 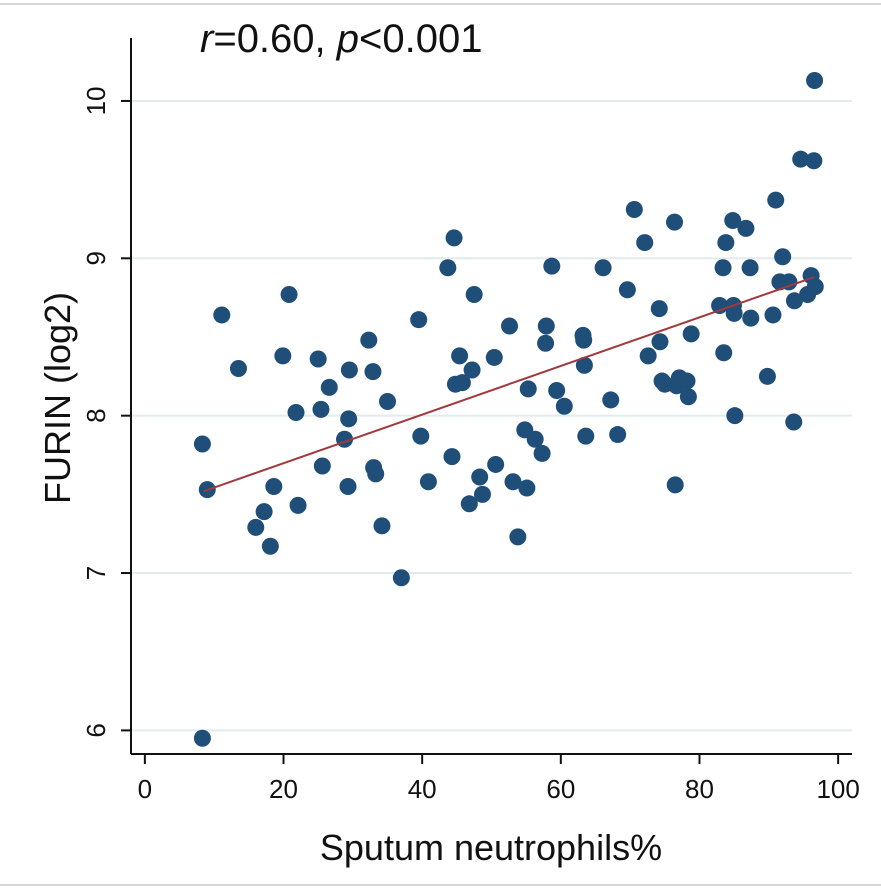 What do you see at coordinates (96, 415) in the screenshot?
I see `y-tick-label: 8` at bounding box center [96, 415].